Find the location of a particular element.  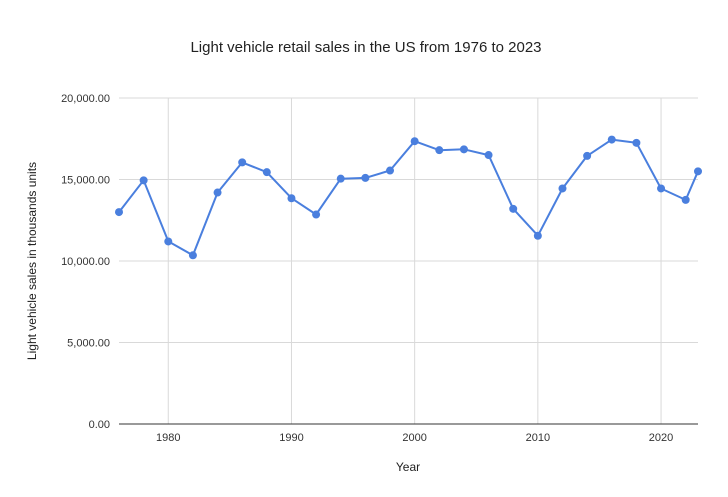

x-tick-label: 1980 is located at coordinates (168, 438).